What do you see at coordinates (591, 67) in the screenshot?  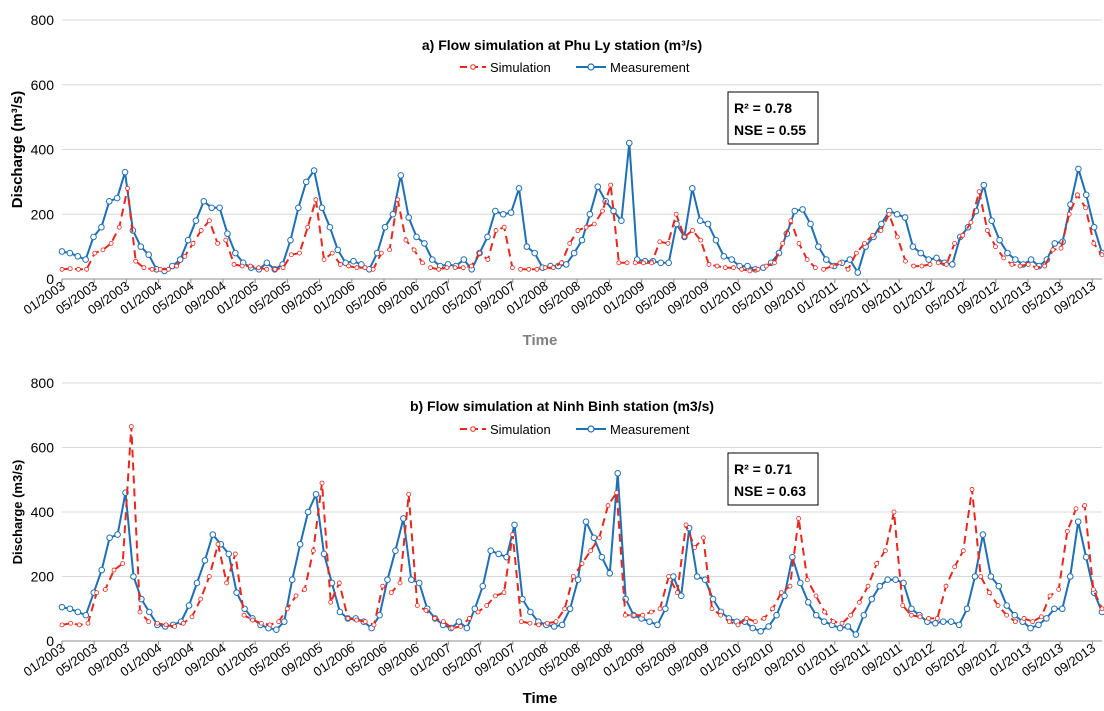 I see `legend-measurement-marker` at bounding box center [591, 67].